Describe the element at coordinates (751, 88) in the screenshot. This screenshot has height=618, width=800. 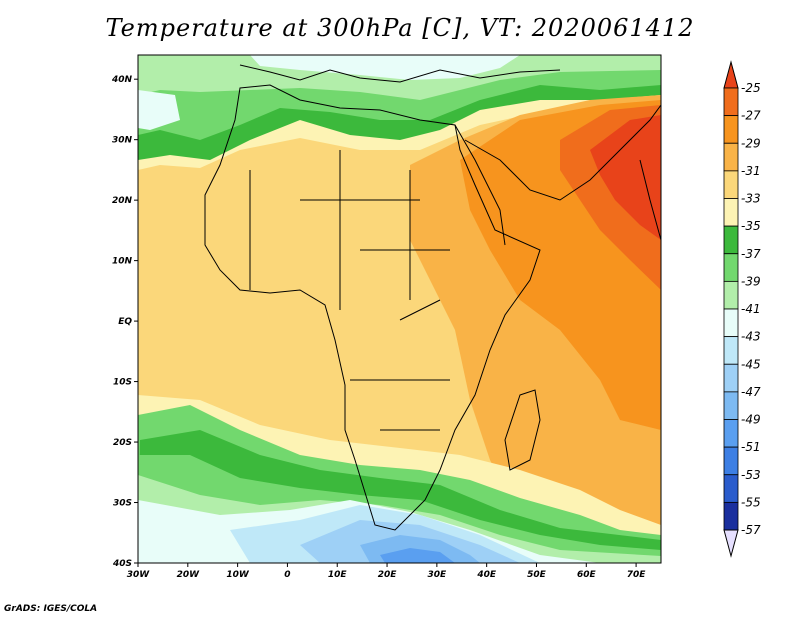
I see `colorbar-label: -25` at that location.